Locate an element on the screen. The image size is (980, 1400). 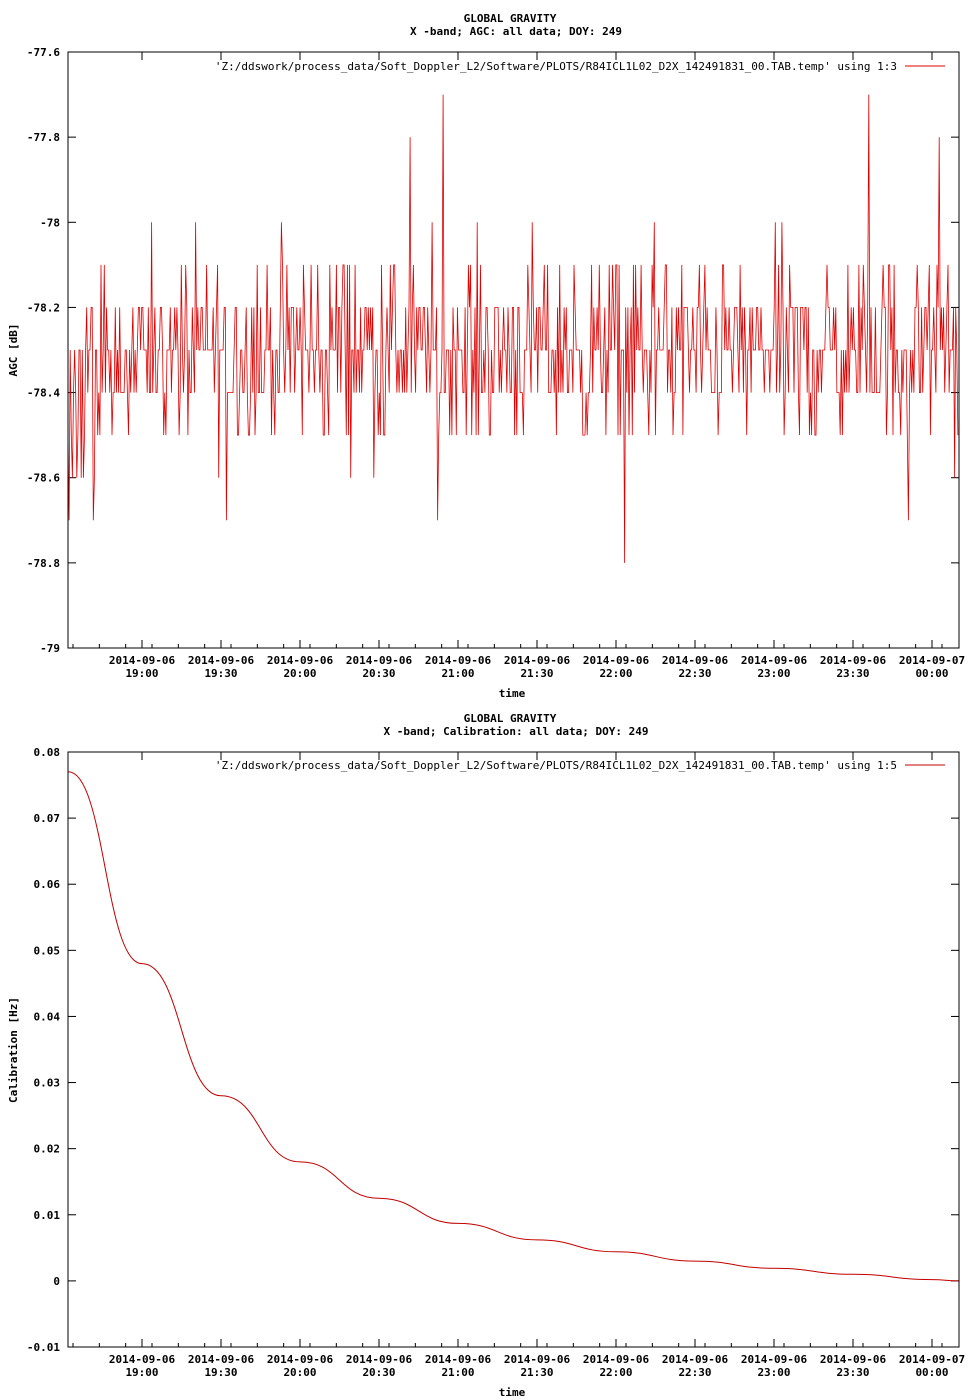
calibration-x-tick-time: 20:30 is located at coordinates (378, 1372).